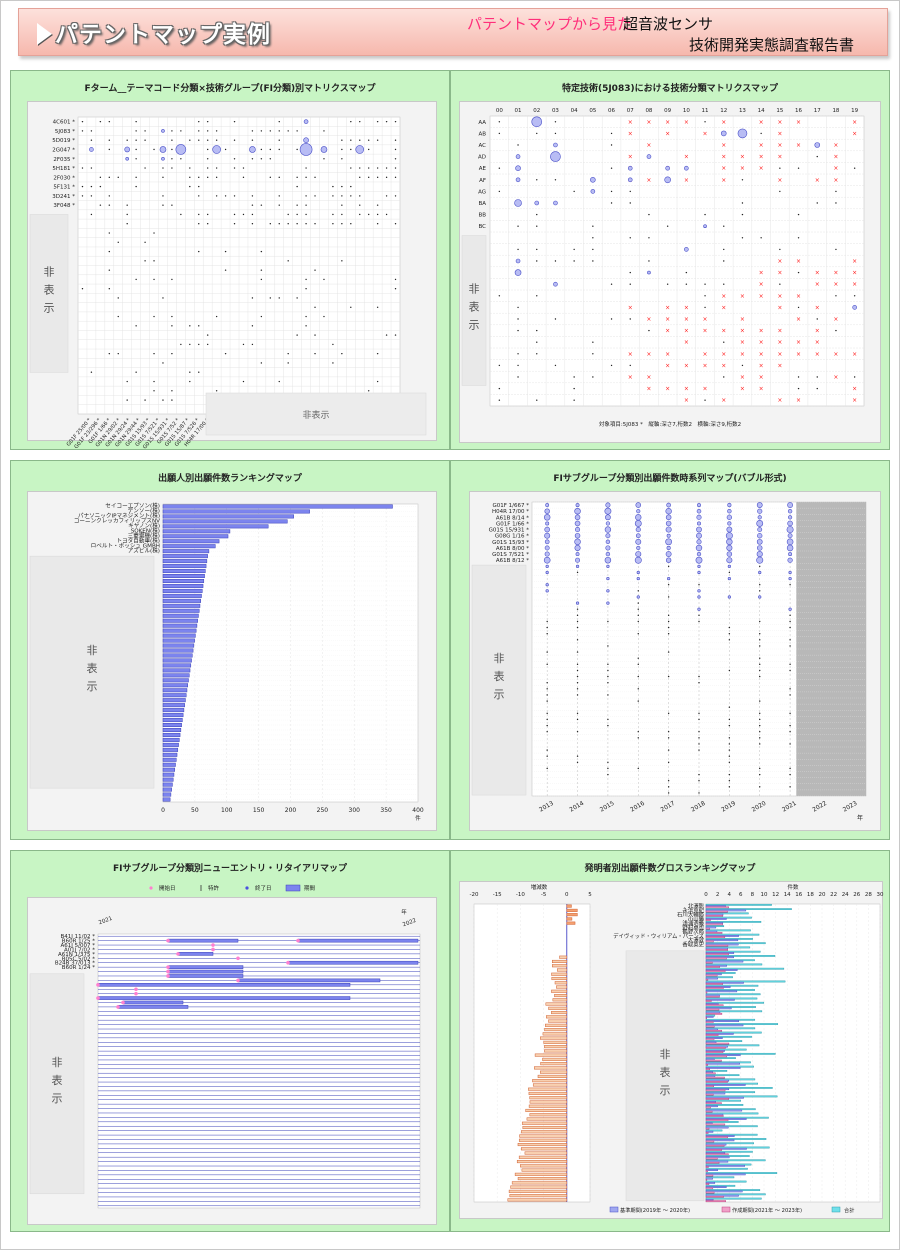 Image resolution: width=900 pixels, height=1250 pixels. I want to click on row-label: B60R 1/24 *, so click(78, 968).